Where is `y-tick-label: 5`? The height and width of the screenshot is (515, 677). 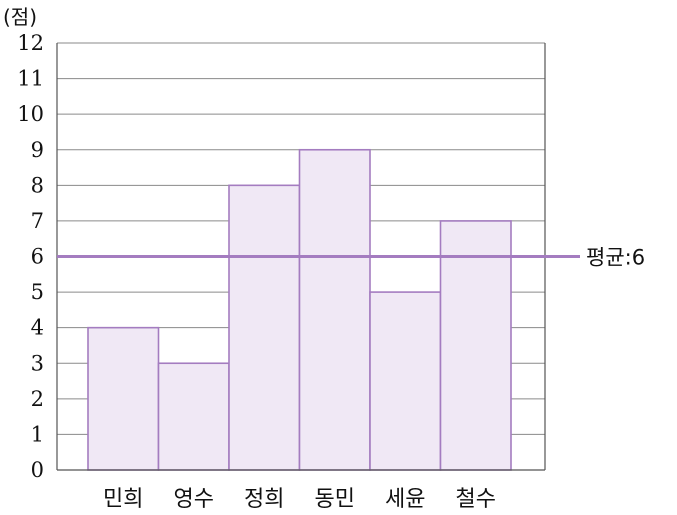 y-tick-label: 5 is located at coordinates (37, 292).